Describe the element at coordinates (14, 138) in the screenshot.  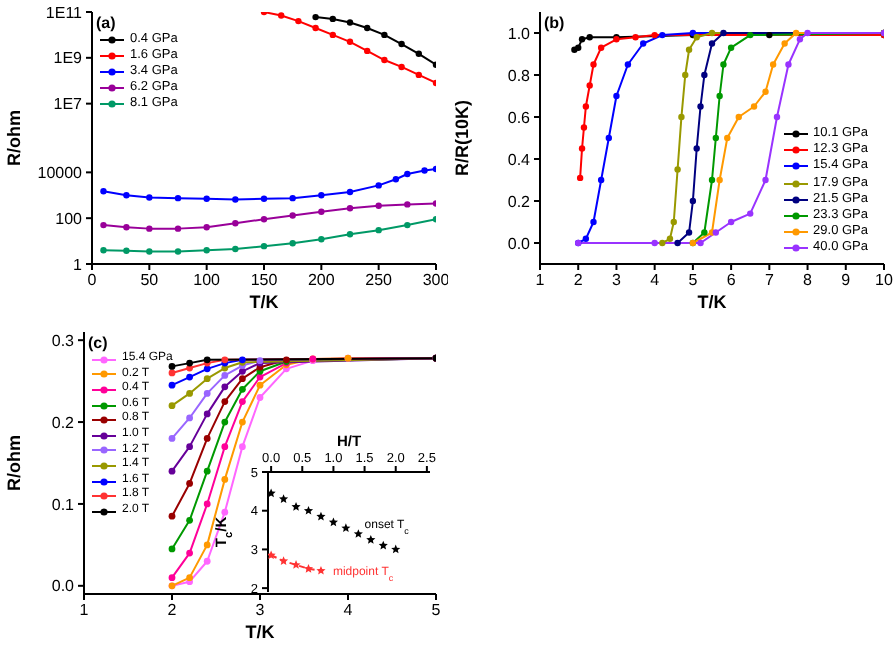
I see `y-axis-title: R/ohm` at that location.